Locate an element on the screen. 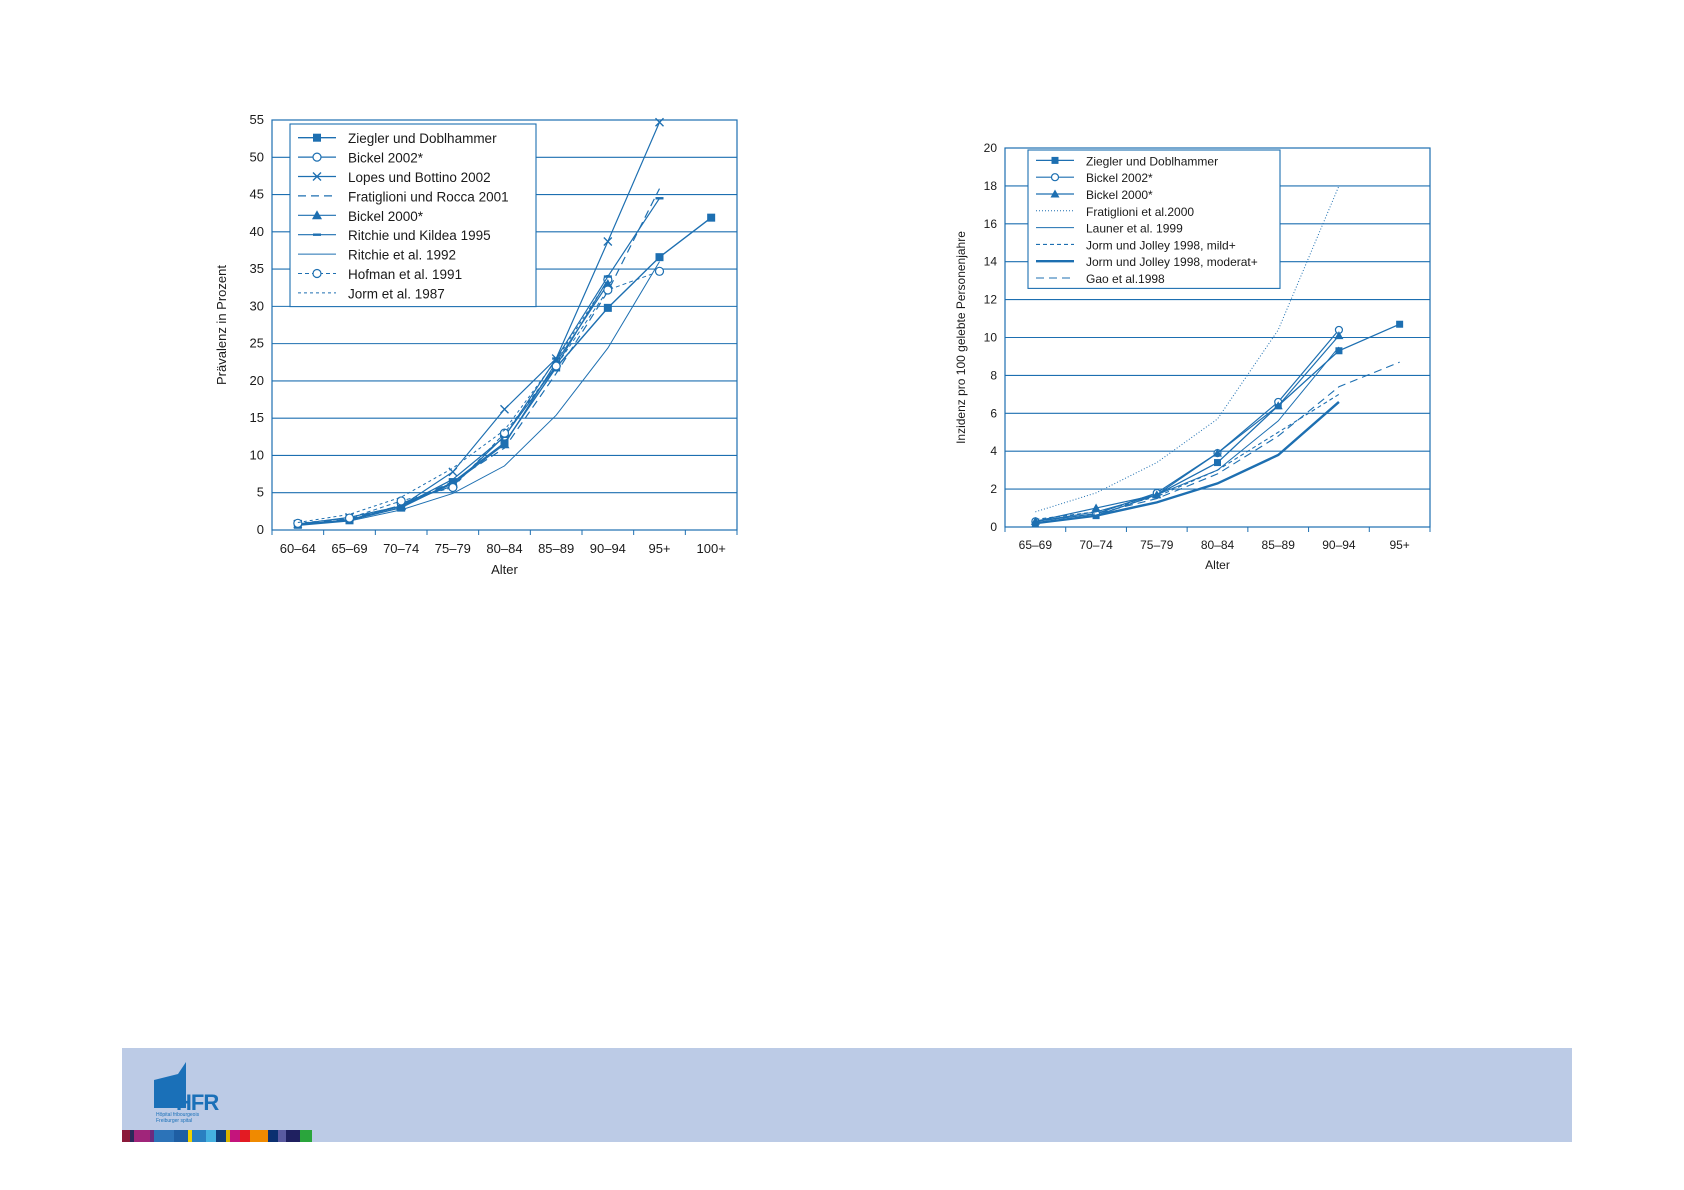 This screenshot has width=1684, height=1190. x-tick-label: 60–64 is located at coordinates (298, 548).